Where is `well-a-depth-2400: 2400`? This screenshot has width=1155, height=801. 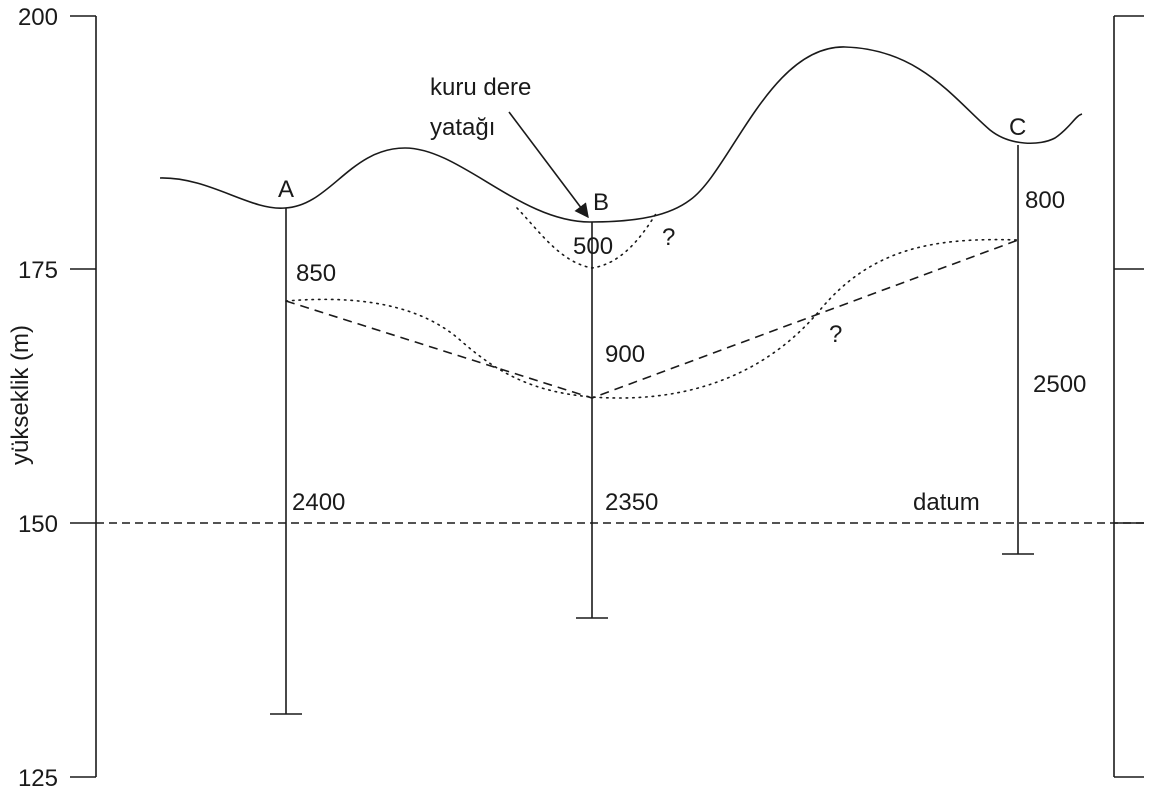
well-a-depth-2400: 2400 is located at coordinates (318, 502).